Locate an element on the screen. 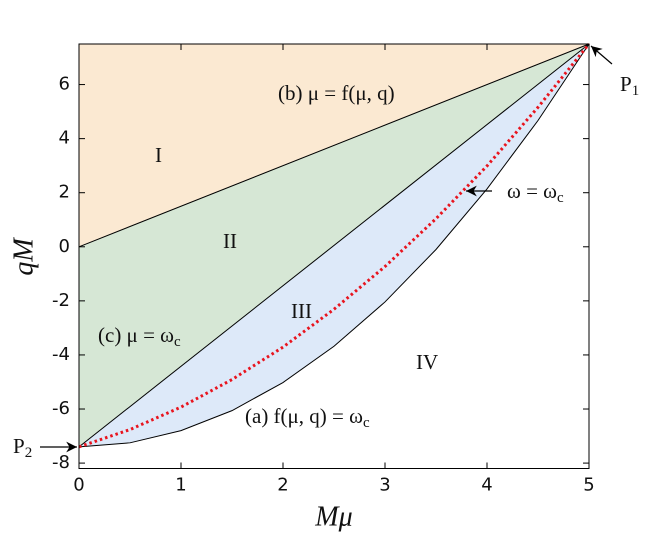  y-tick-label: -2 is located at coordinates (61, 300).